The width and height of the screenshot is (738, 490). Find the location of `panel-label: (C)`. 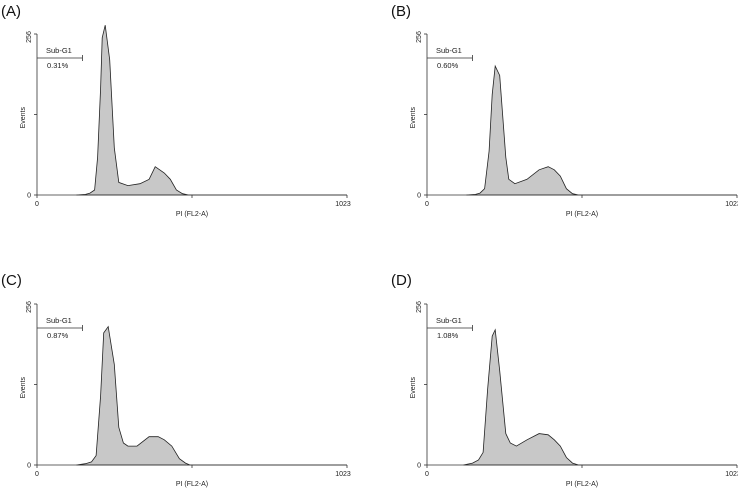

panel-label: (C) is located at coordinates (11, 280).